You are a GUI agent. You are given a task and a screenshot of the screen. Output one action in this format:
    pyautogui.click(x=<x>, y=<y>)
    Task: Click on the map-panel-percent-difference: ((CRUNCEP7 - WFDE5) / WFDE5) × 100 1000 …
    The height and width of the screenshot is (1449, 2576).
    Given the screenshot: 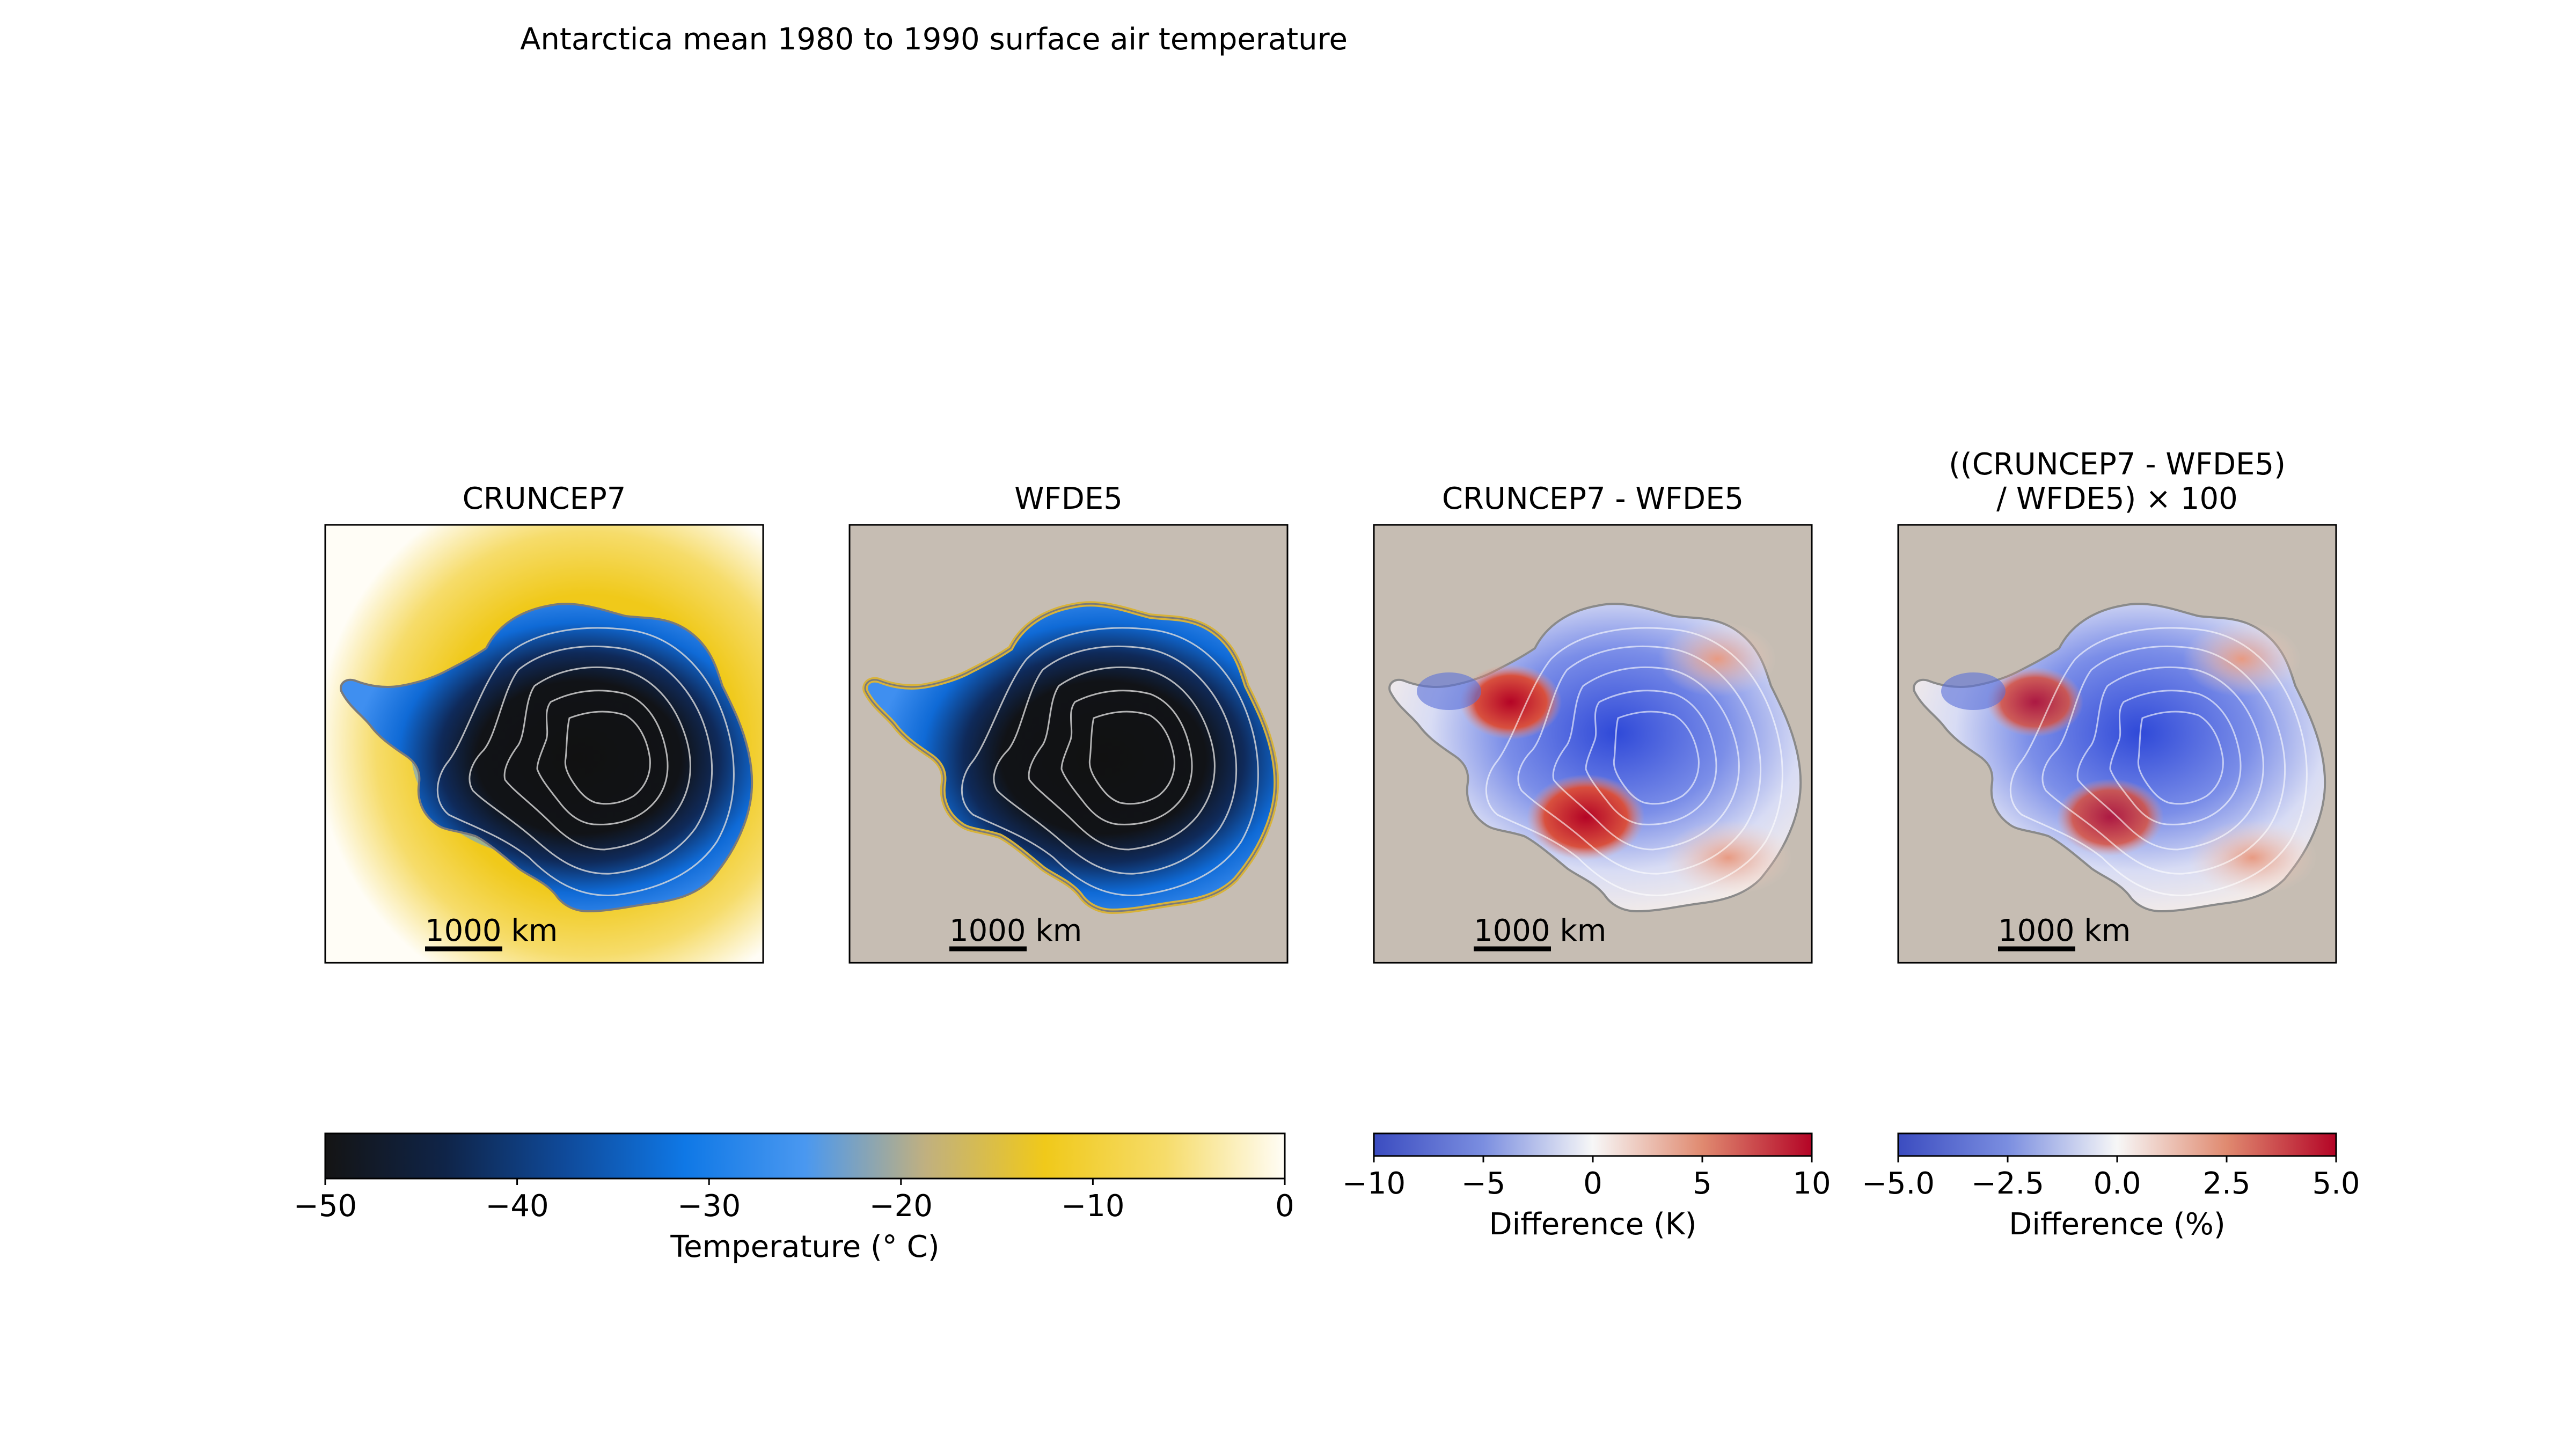 What is the action you would take?
    pyautogui.click(x=2117, y=705)
    